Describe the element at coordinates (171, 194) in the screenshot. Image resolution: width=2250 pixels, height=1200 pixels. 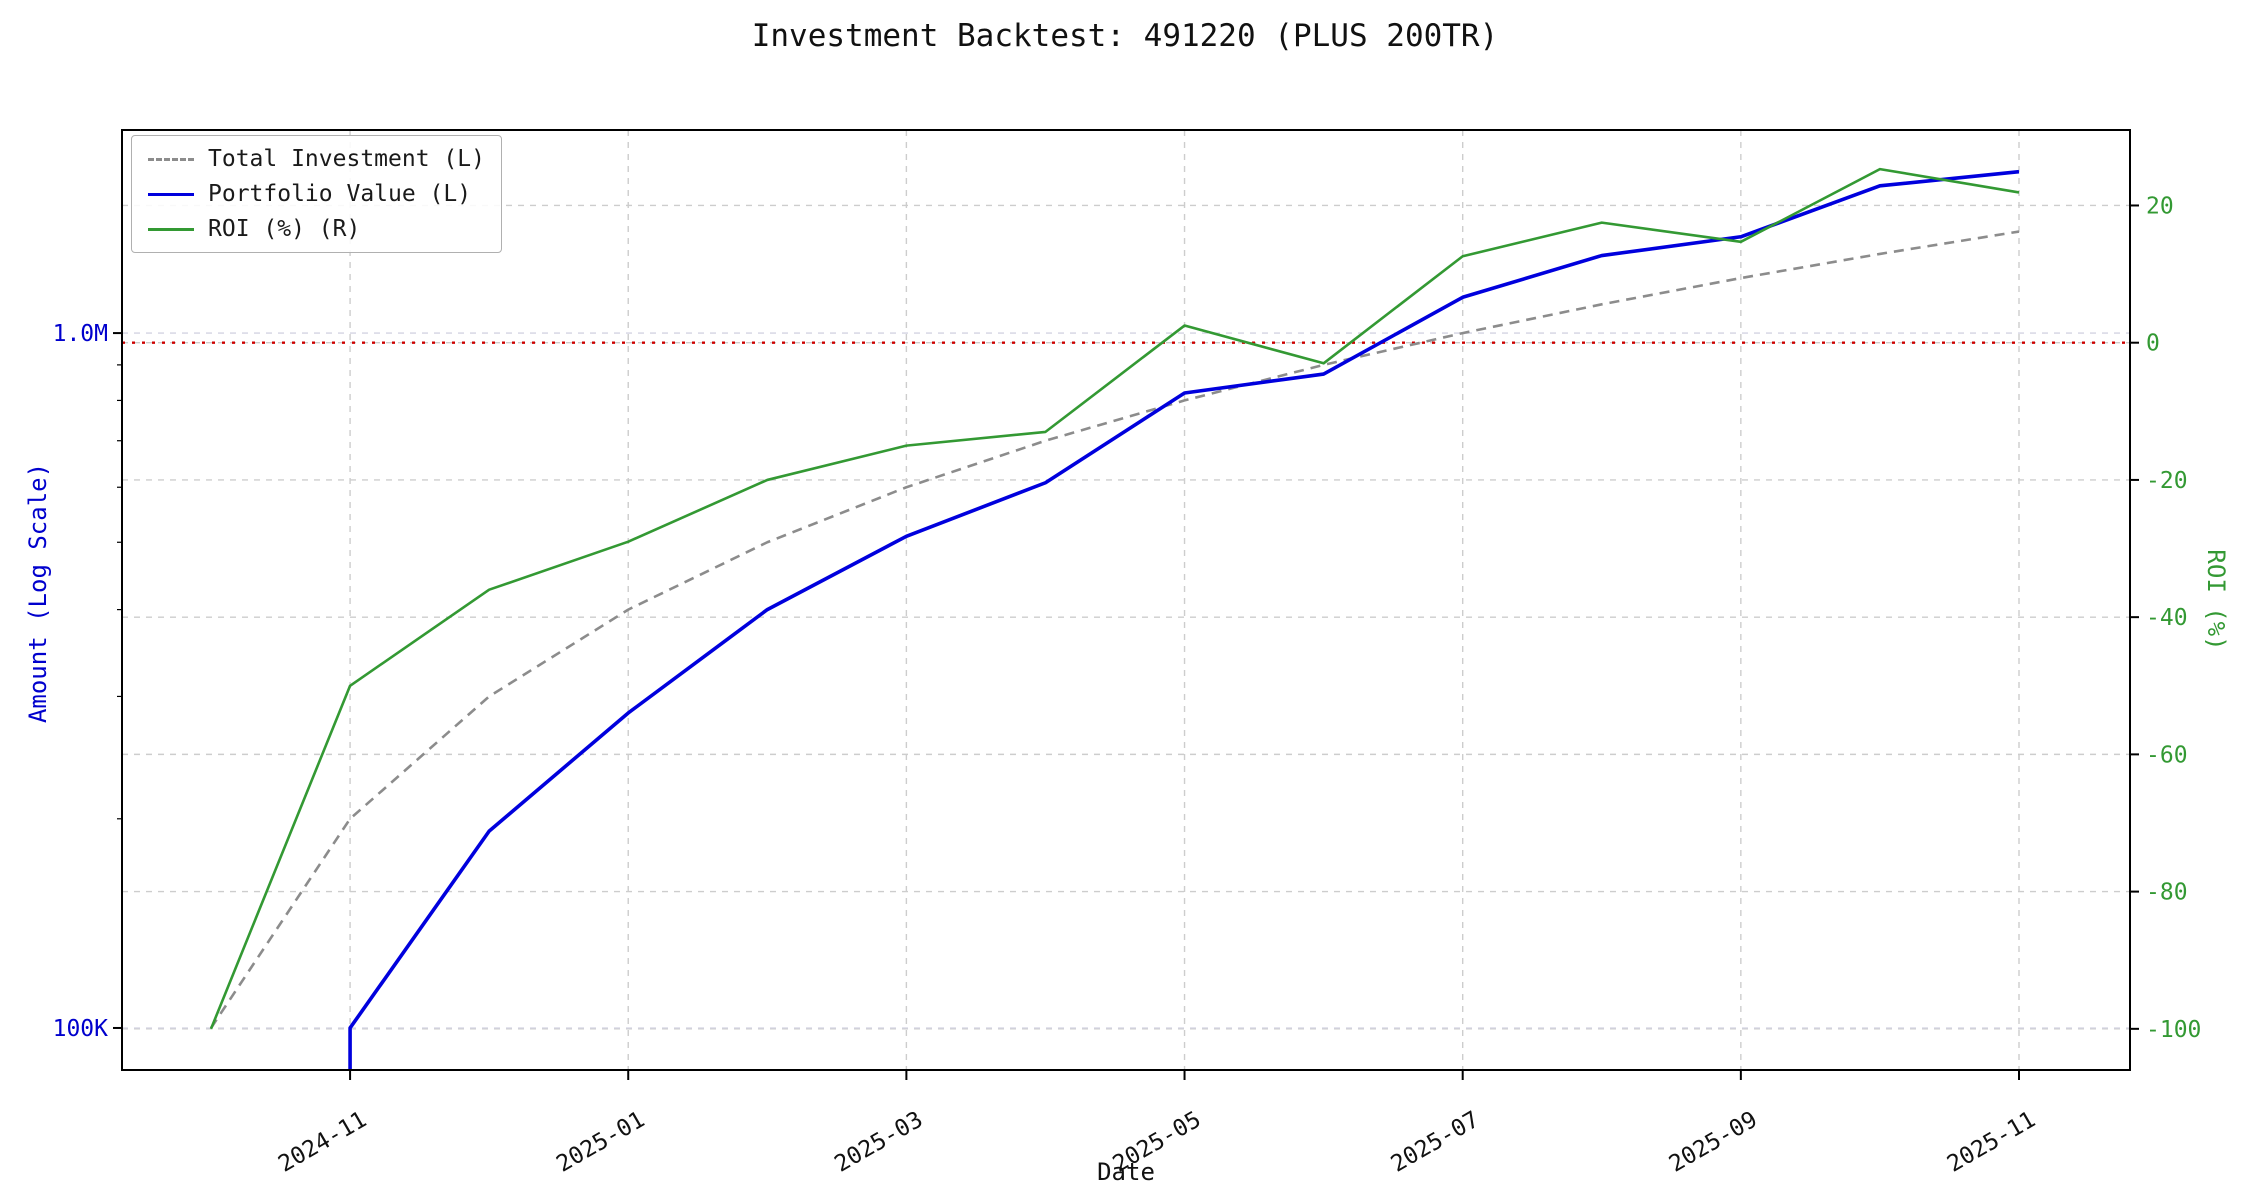
I see `legend-line-sample-portfolio-value` at that location.